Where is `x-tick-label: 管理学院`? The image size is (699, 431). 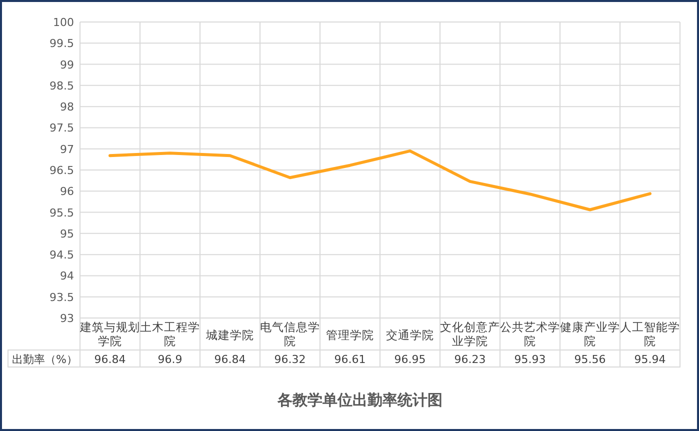 x-tick-label: 管理学院 is located at coordinates (350, 335).